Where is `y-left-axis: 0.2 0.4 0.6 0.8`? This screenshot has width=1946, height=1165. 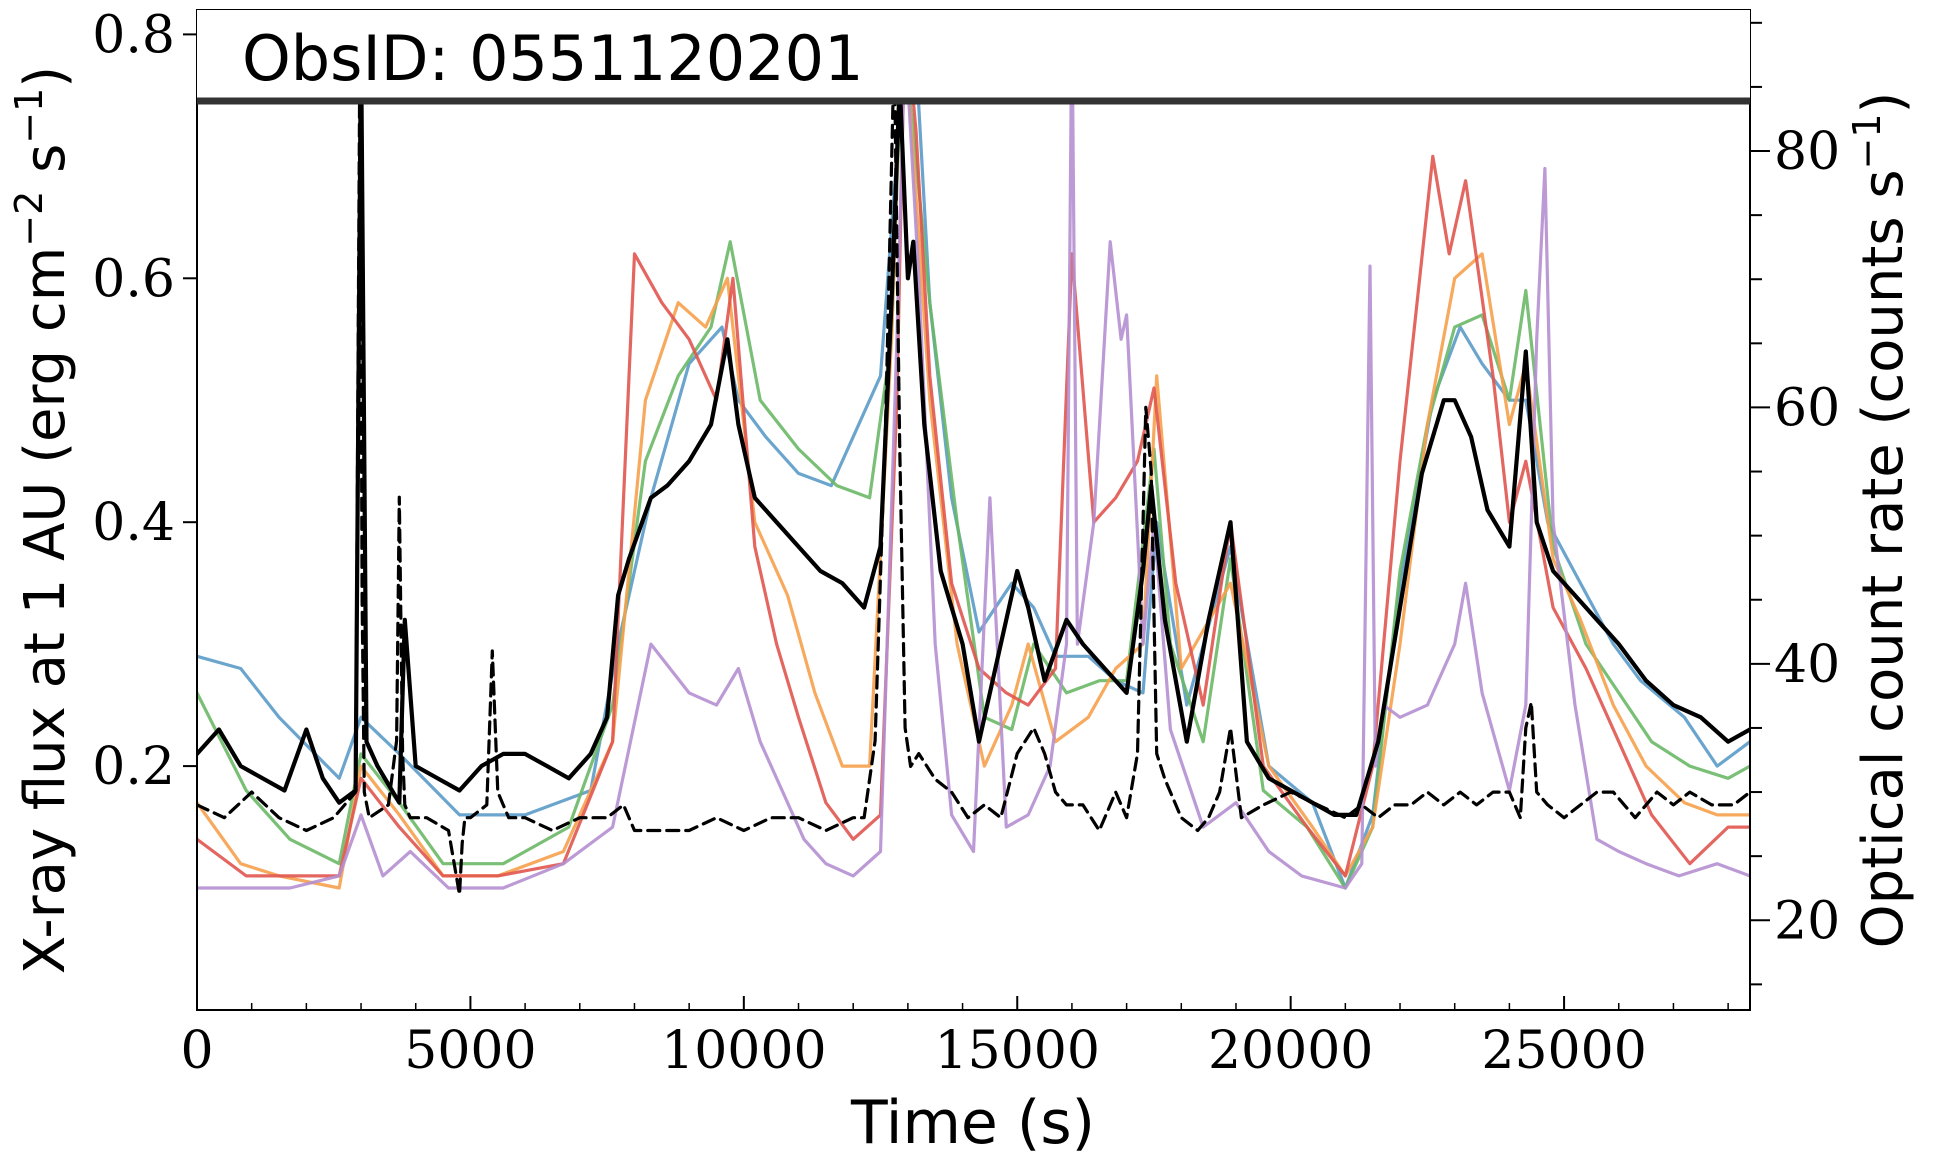 y-left-axis: 0.2 0.4 0.6 0.8 is located at coordinates (144, 401).